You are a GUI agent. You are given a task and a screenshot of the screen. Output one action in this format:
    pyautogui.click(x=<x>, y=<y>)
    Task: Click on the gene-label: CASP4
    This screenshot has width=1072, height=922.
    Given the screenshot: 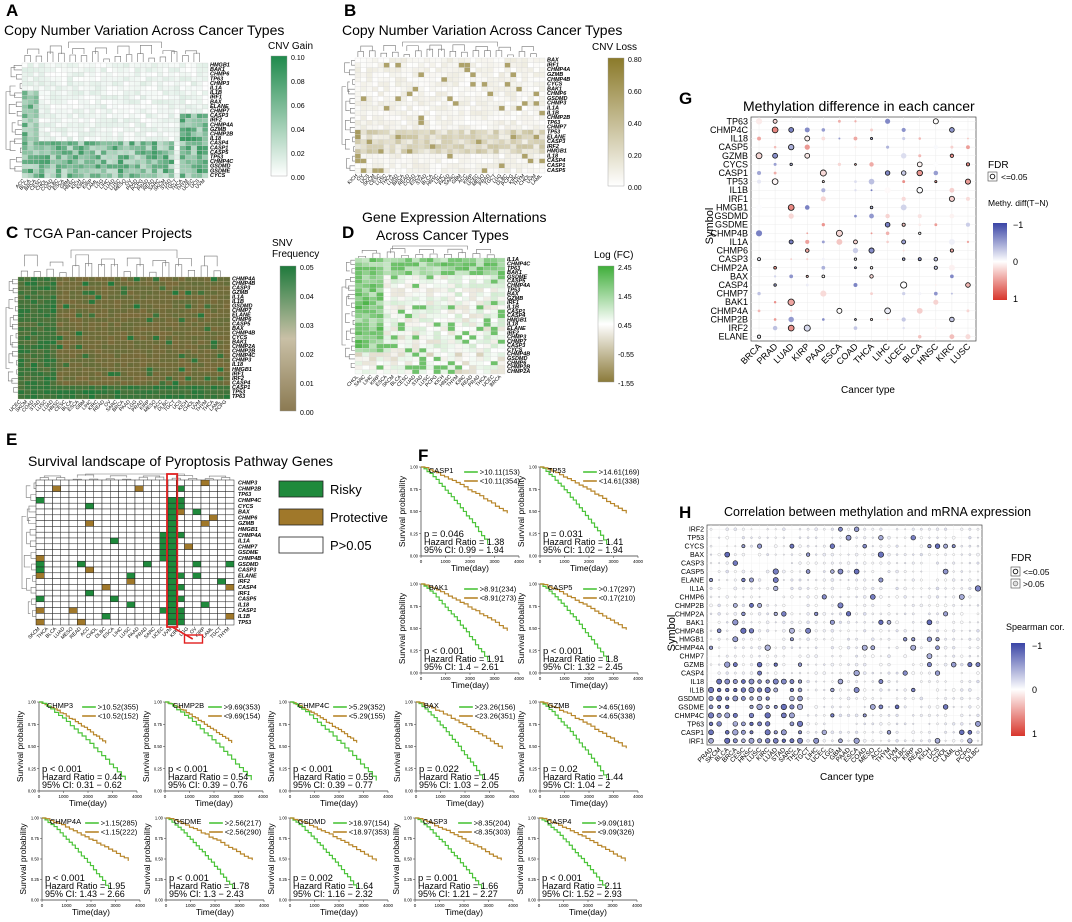 What is the action you would take?
    pyautogui.click(x=516, y=316)
    